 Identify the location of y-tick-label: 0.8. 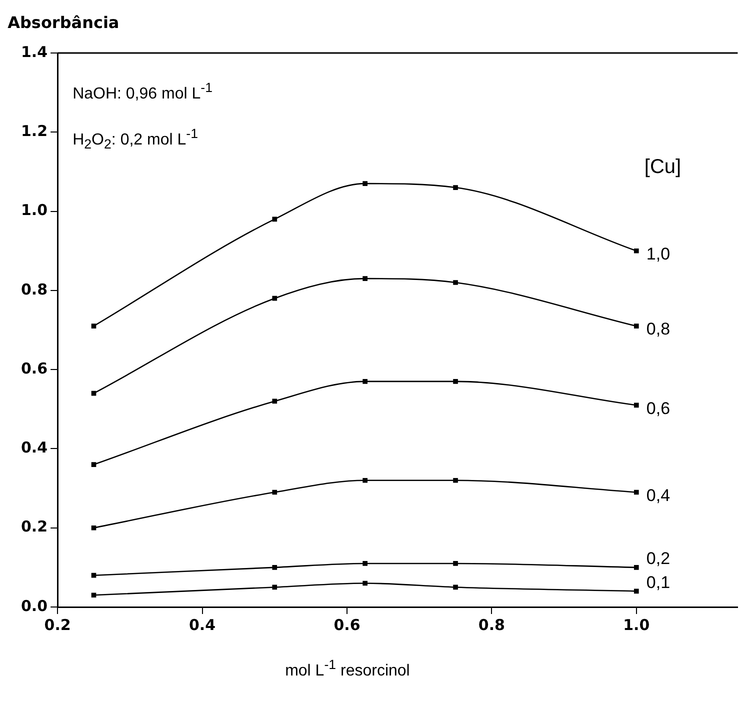
(34, 289).